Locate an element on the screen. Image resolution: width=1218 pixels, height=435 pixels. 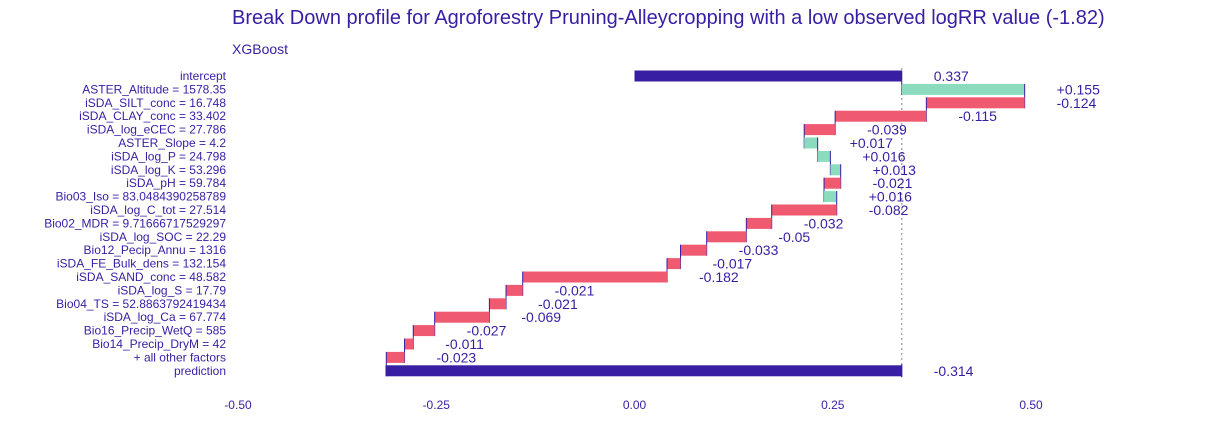
x-axis-ticks: -0.50 -0.25 0.00 0.25 0.50 is located at coordinates (633, 405).